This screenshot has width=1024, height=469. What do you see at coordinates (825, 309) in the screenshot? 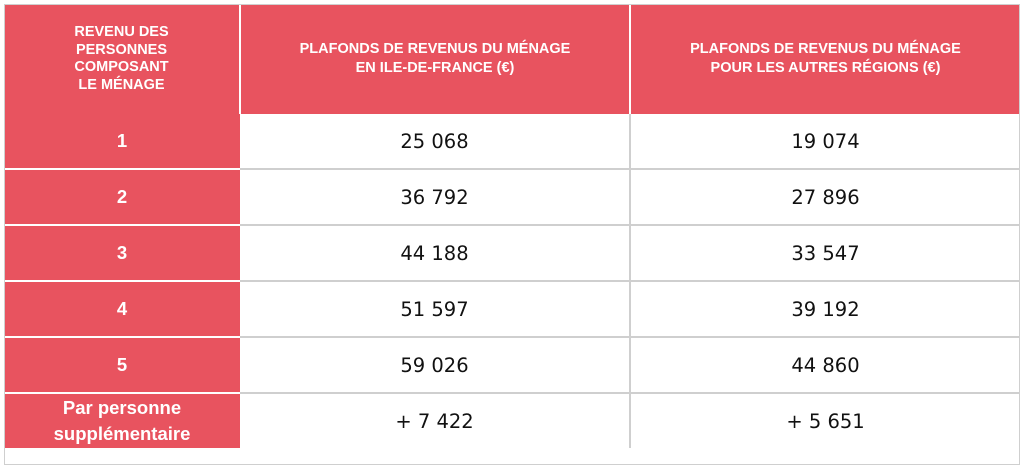
I see `other-regions-value: 39 192` at bounding box center [825, 309].